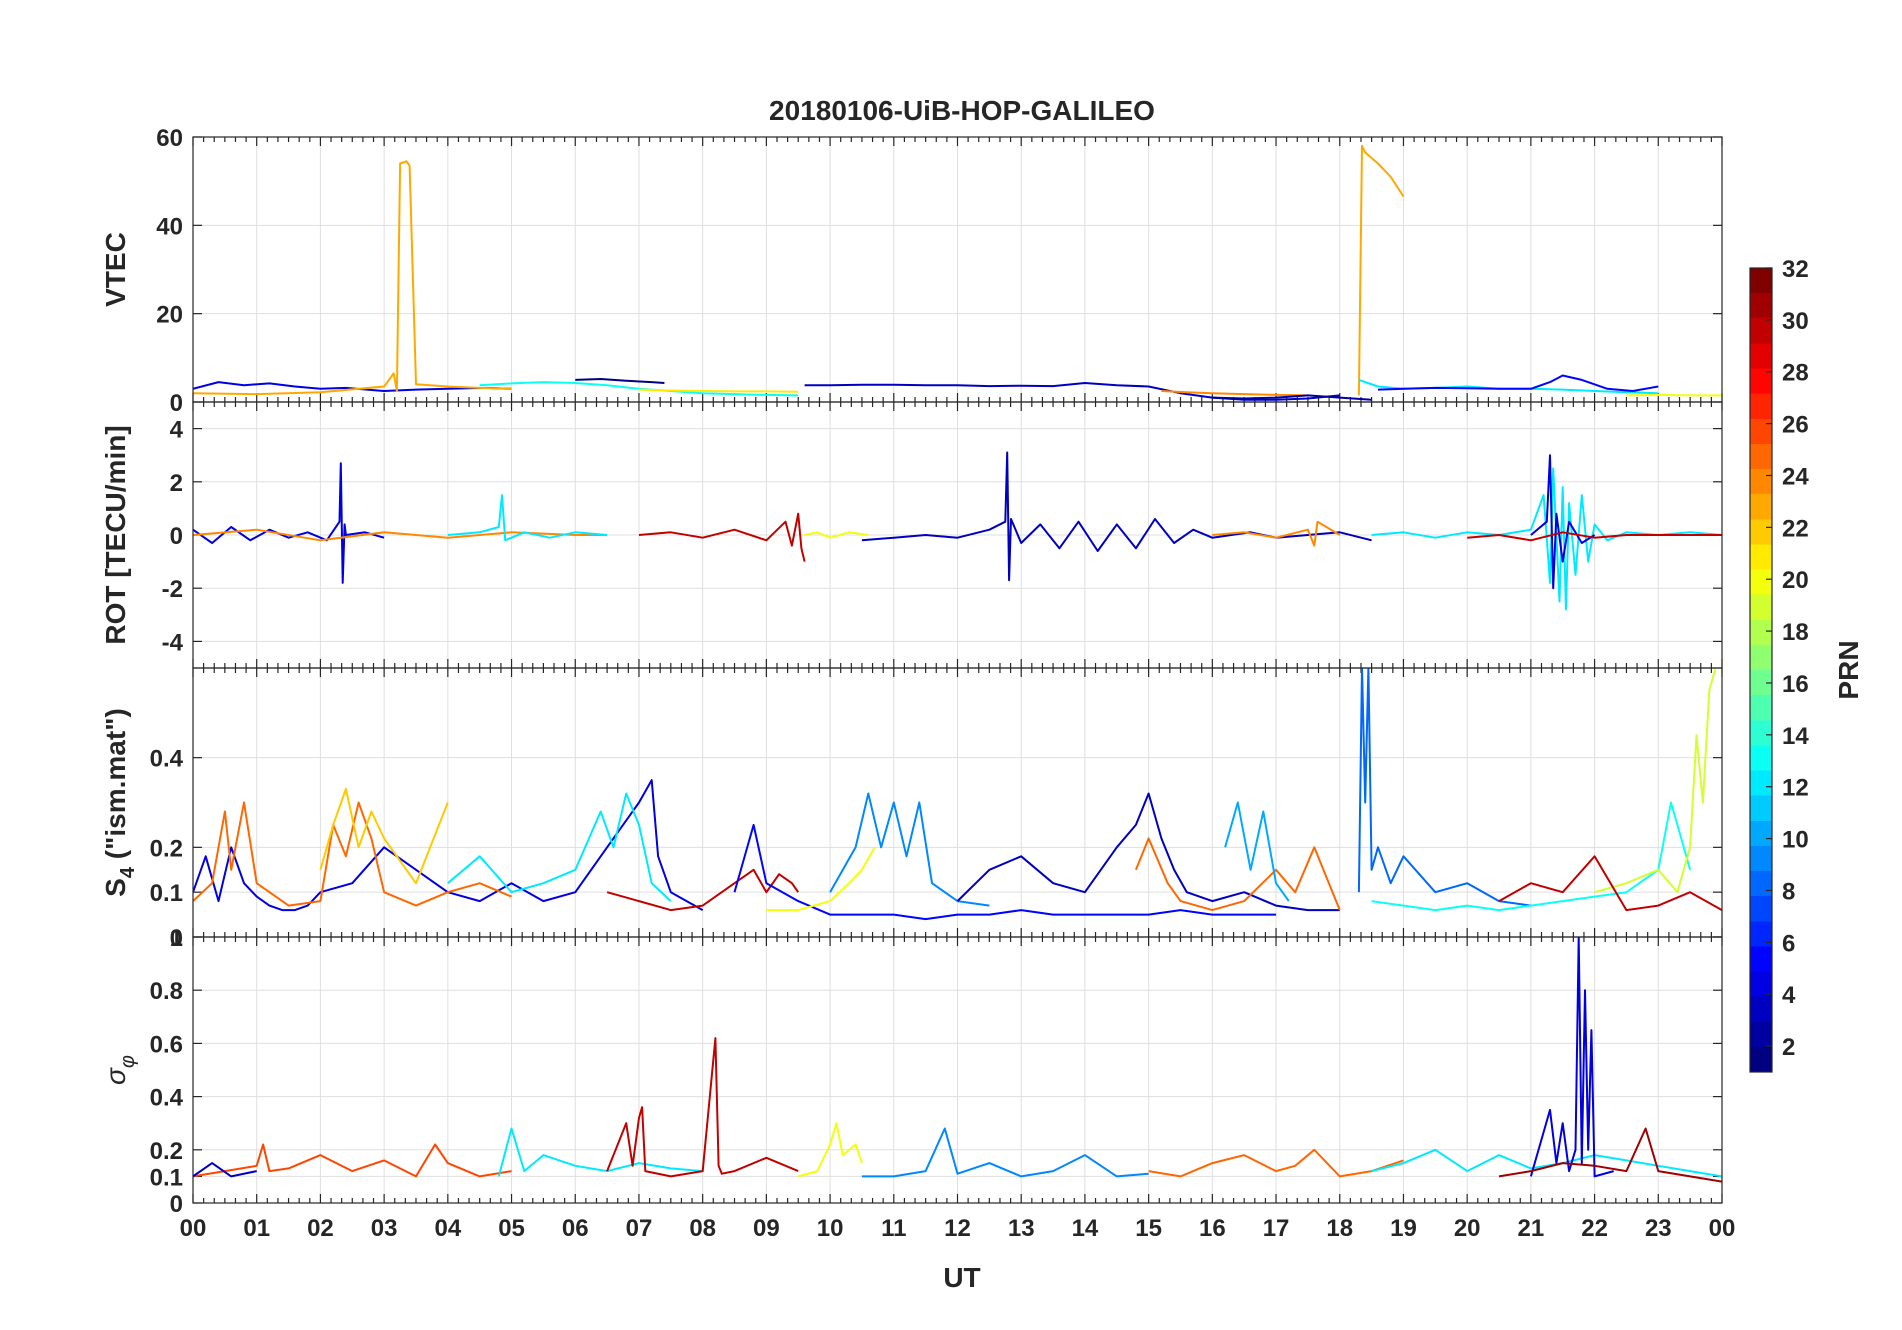  Describe the element at coordinates (1795, 373) in the screenshot. I see `colorbar-tick-label: 28` at that location.